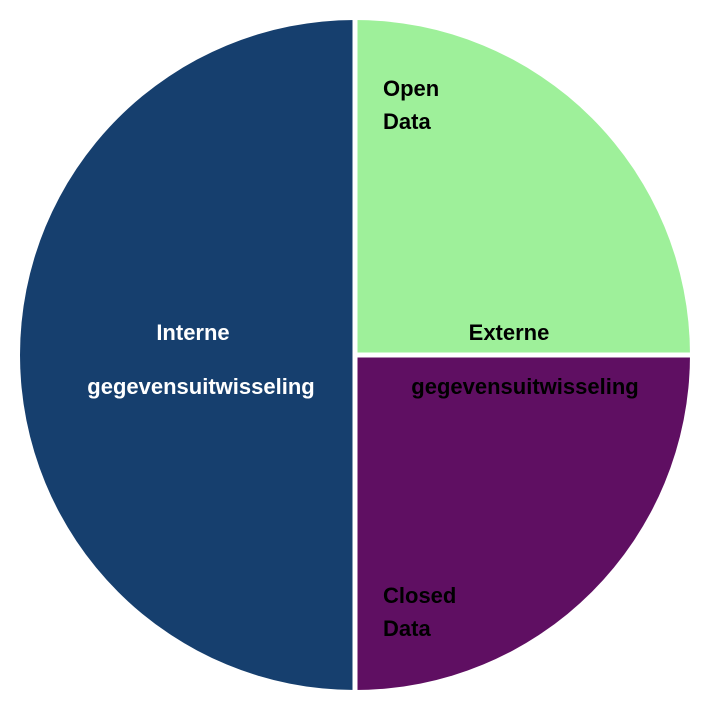  What do you see at coordinates (411, 88) in the screenshot?
I see `open-data-label-line1: Open` at bounding box center [411, 88].